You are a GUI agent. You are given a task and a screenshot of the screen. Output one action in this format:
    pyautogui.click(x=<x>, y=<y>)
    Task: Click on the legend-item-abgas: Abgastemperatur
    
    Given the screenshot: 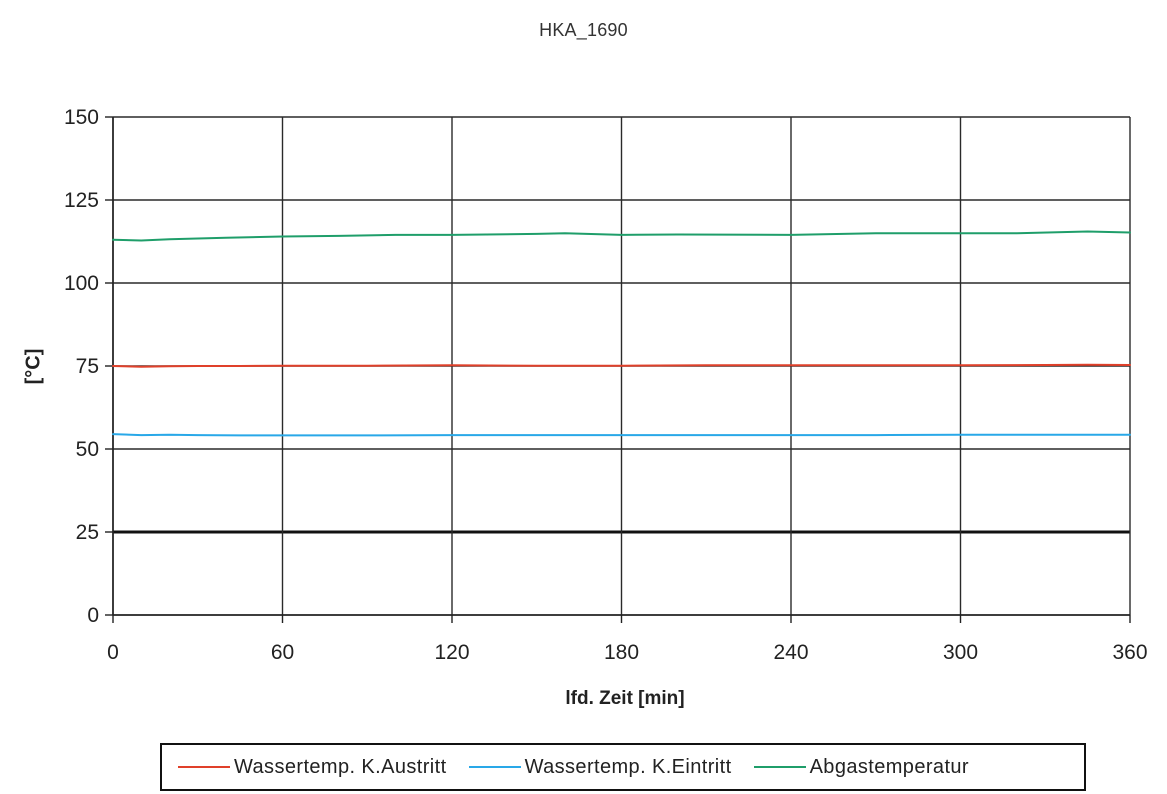 What is the action you would take?
    pyautogui.click(x=861, y=767)
    